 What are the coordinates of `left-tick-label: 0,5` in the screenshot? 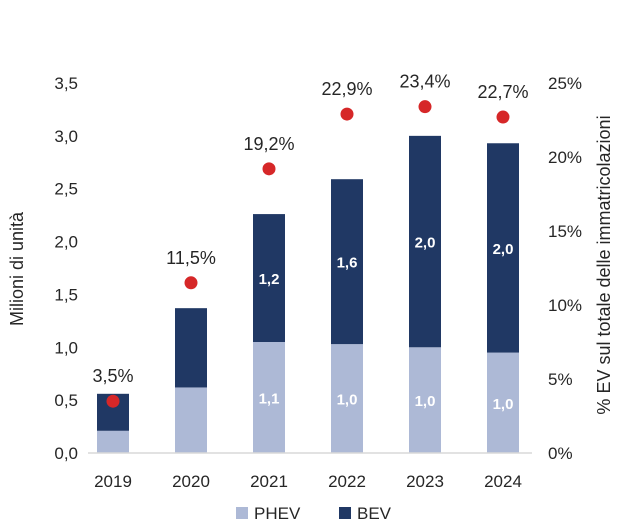 It's located at (66, 400).